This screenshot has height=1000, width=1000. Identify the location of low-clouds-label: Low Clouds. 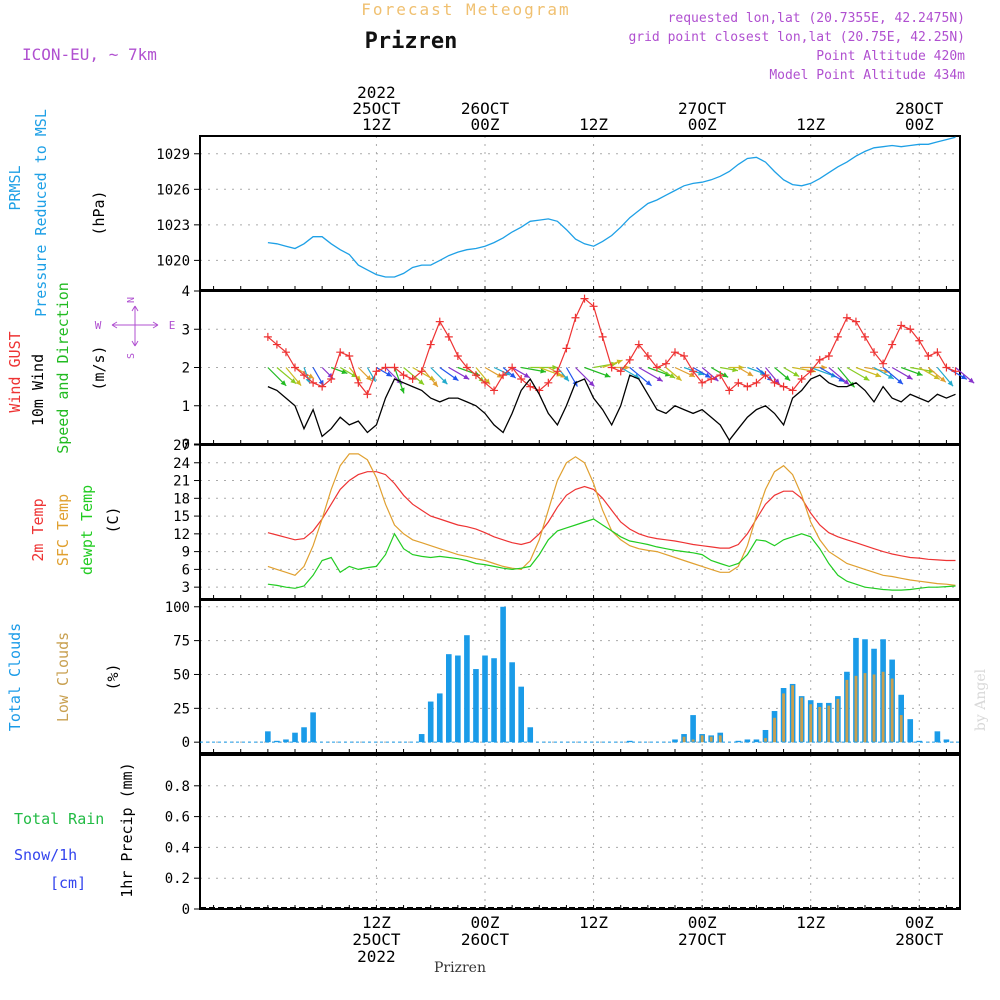
(63, 677).